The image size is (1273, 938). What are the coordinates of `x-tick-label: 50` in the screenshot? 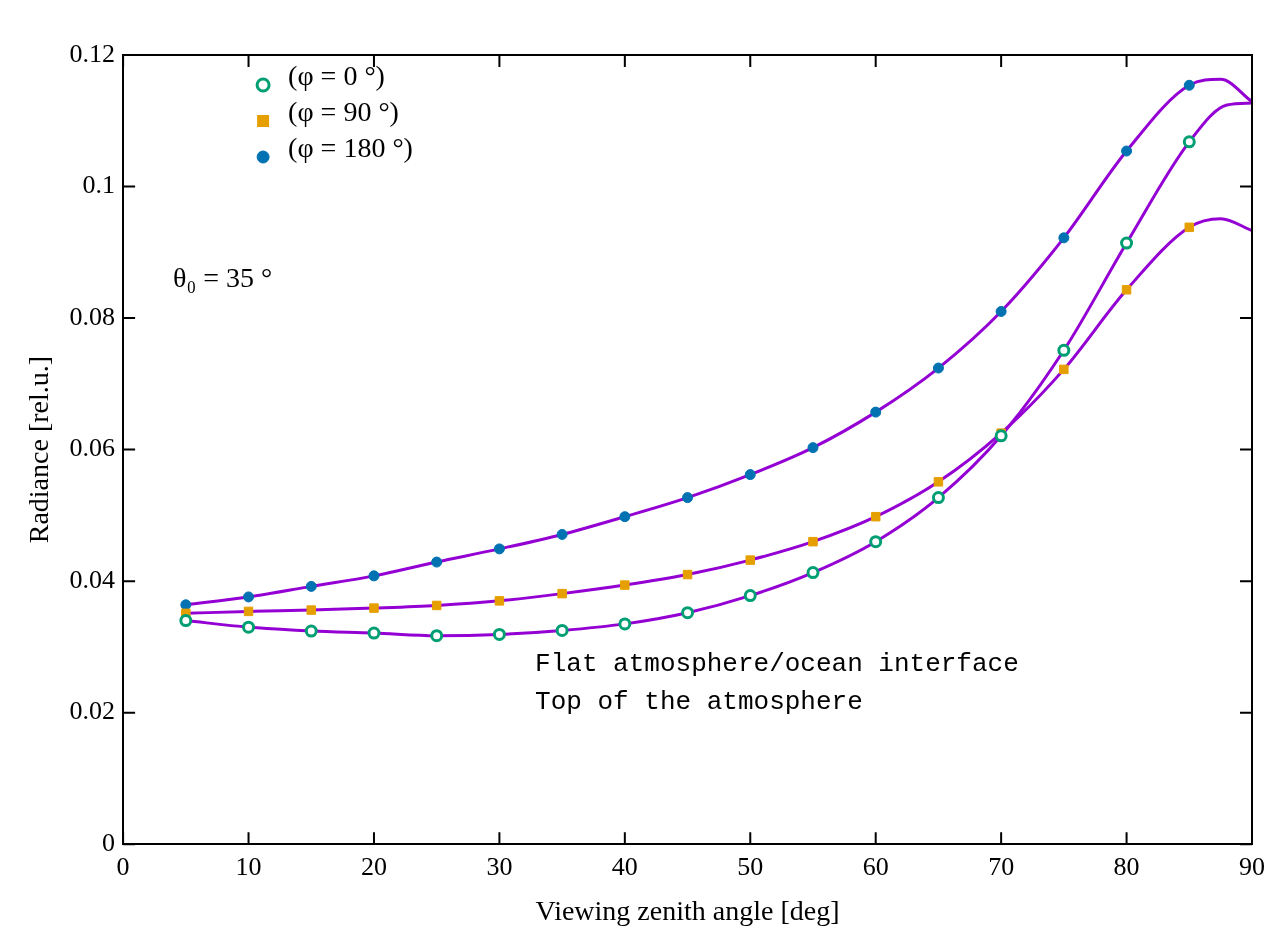 It's located at (750, 866).